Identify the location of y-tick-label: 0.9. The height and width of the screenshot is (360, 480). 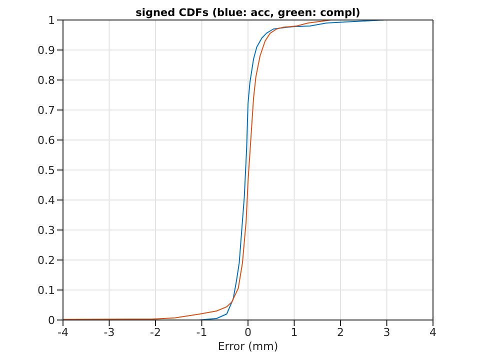
(46, 50).